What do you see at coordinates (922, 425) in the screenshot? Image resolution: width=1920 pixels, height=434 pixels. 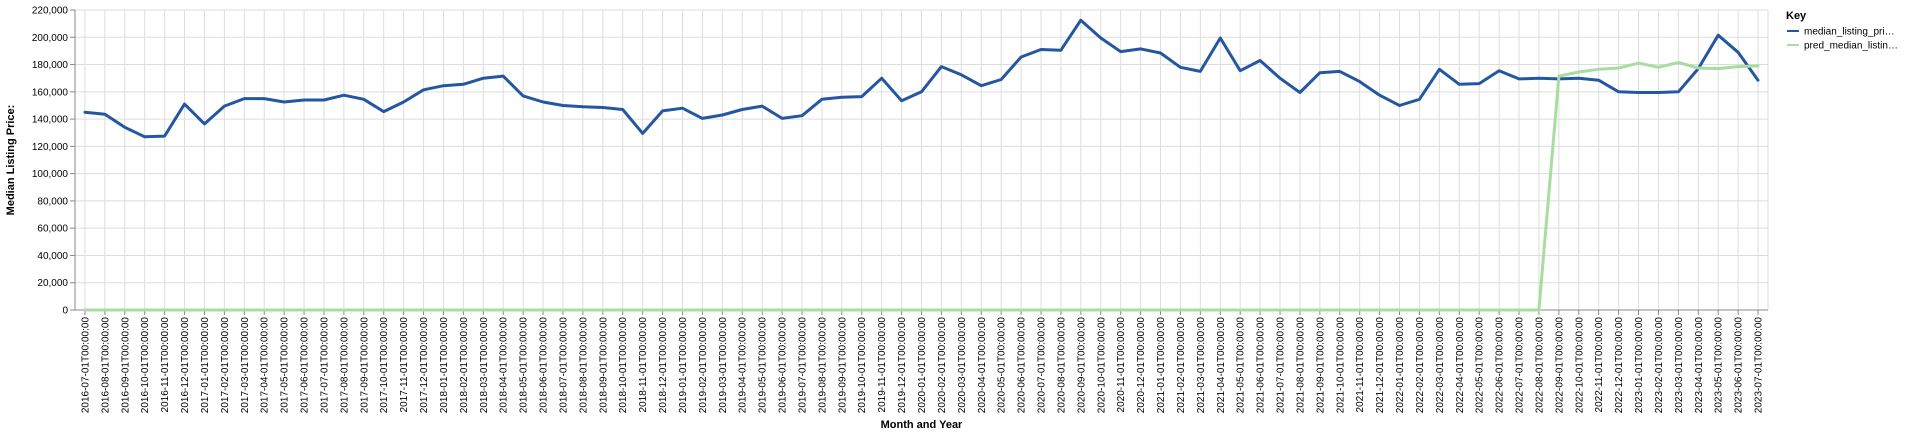 I see `x-axis-title: Month and Year` at bounding box center [922, 425].